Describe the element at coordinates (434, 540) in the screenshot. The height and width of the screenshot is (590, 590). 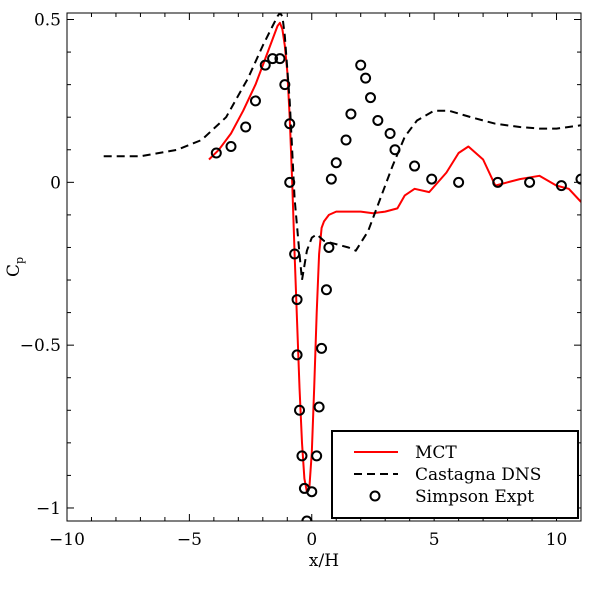
I see `x-tick-label: 5` at that location.